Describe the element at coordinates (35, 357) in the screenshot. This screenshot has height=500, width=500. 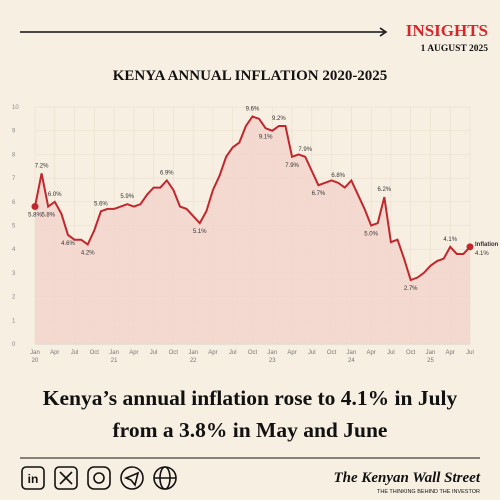
I see `x-tick-label: Jan 20` at that location.